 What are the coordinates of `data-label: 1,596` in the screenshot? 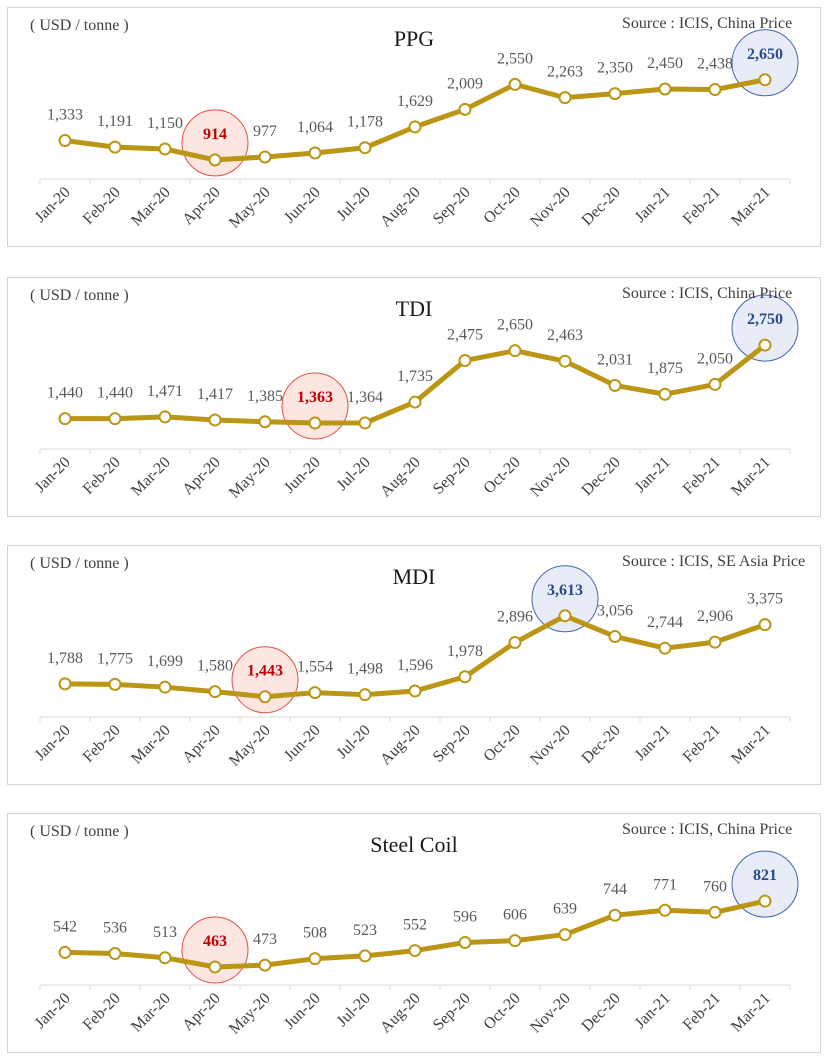 It's located at (415, 665).